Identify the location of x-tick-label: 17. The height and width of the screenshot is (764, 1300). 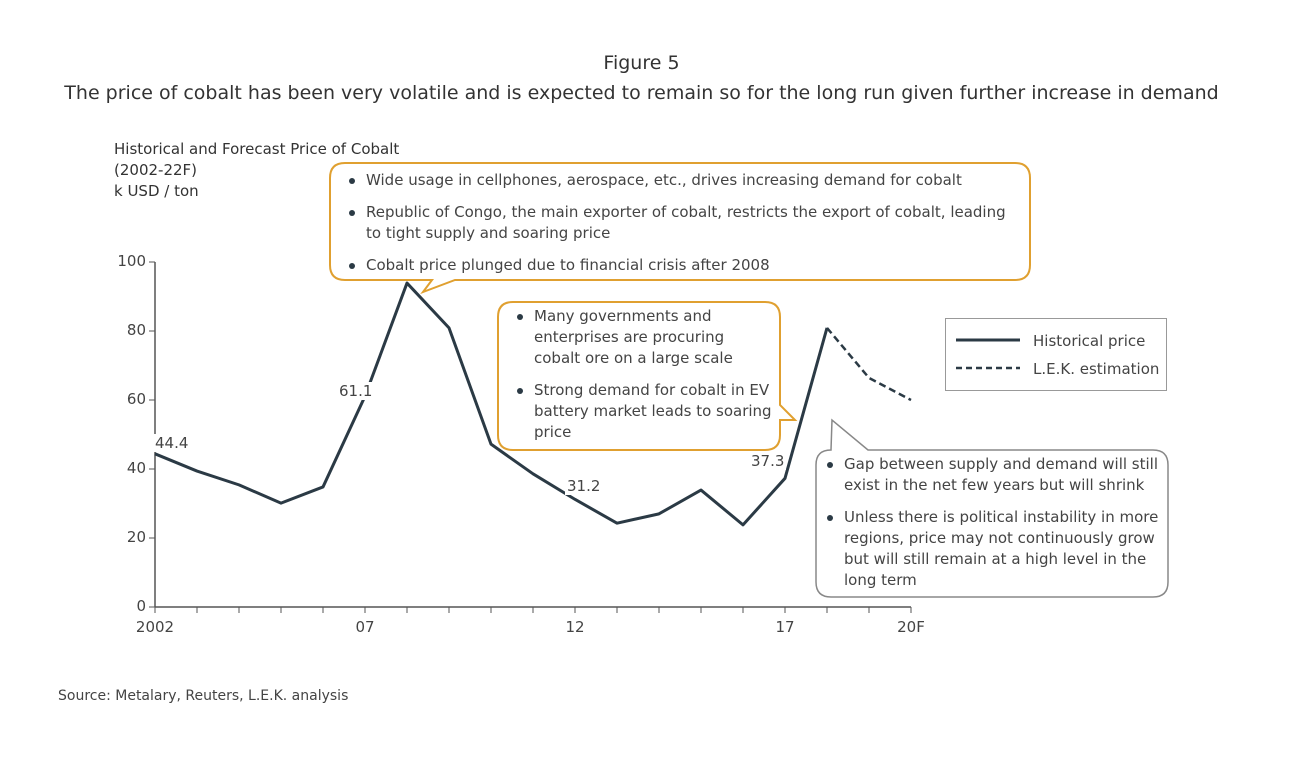
(785, 627).